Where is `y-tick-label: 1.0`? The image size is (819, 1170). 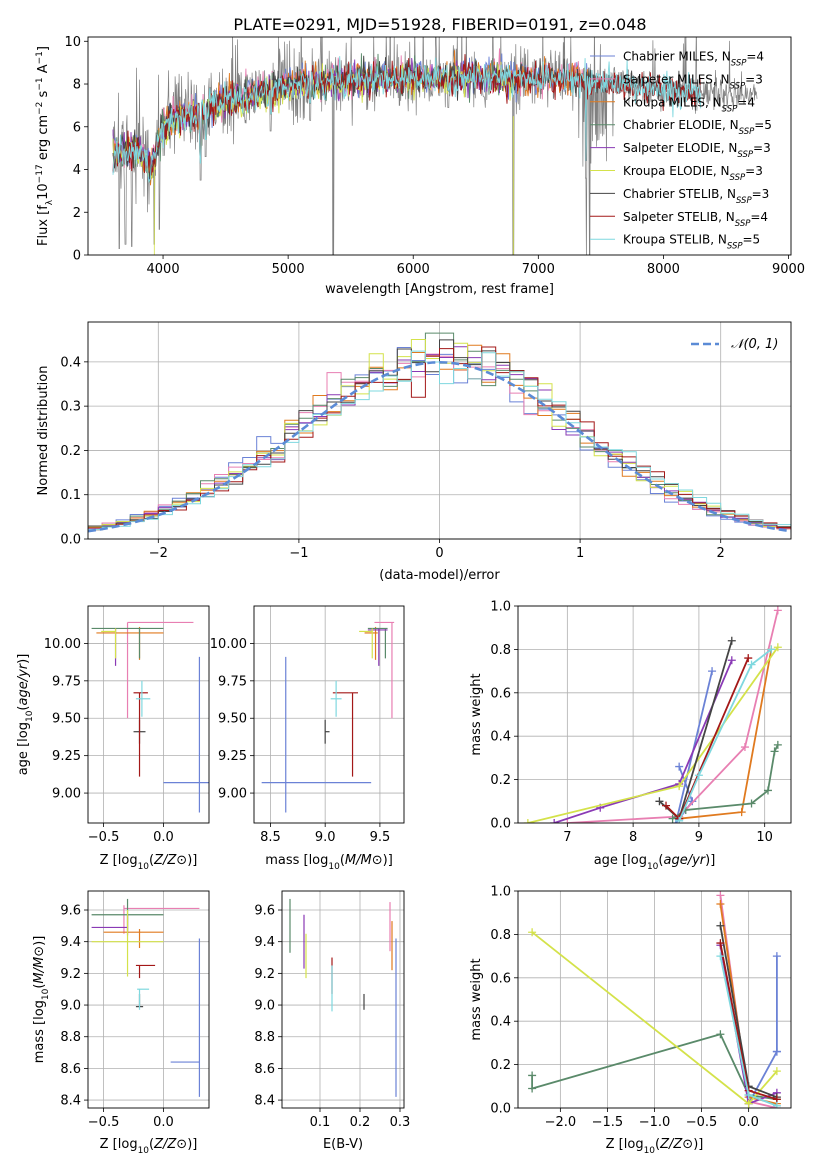
y-tick-label: 1.0 is located at coordinates (500, 892).